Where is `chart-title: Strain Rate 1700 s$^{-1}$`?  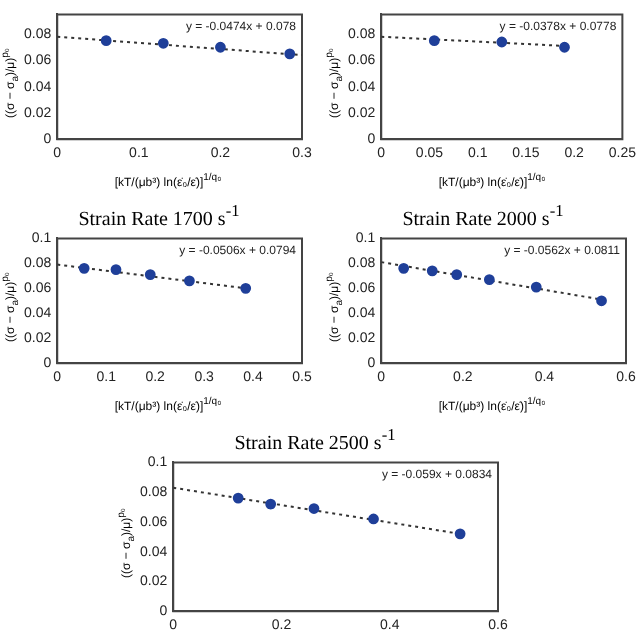 chart-title: Strain Rate 1700 s$^{-1}$ is located at coordinates (159, 215).